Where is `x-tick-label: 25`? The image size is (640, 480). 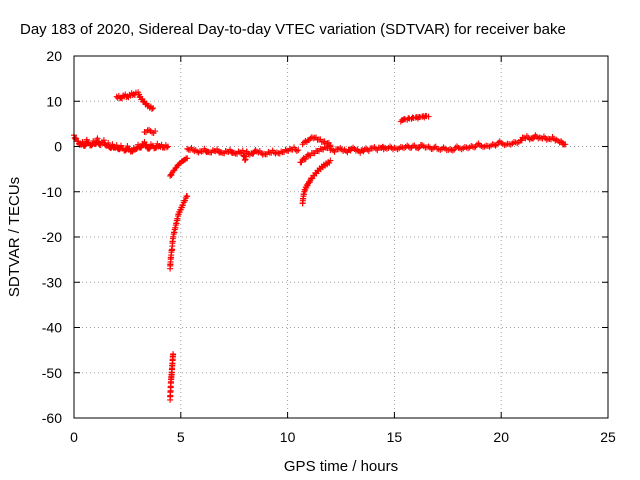 x-tick-label: 25 is located at coordinates (608, 437).